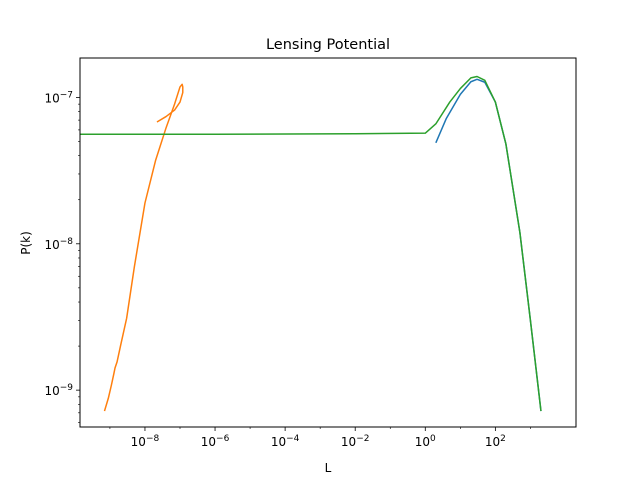  What do you see at coordinates (355, 441) in the screenshot?
I see `x-tick-label: 10⁻²` at bounding box center [355, 441].